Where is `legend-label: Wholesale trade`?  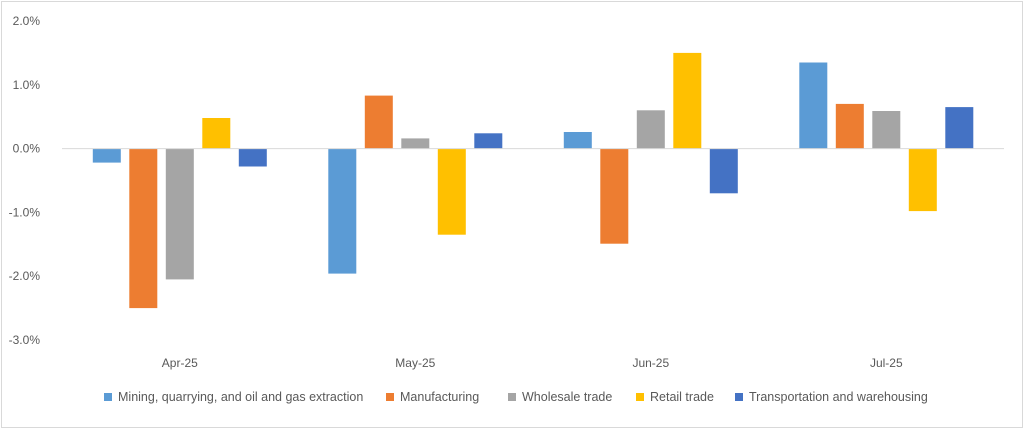 legend-label: Wholesale trade is located at coordinates (567, 397).